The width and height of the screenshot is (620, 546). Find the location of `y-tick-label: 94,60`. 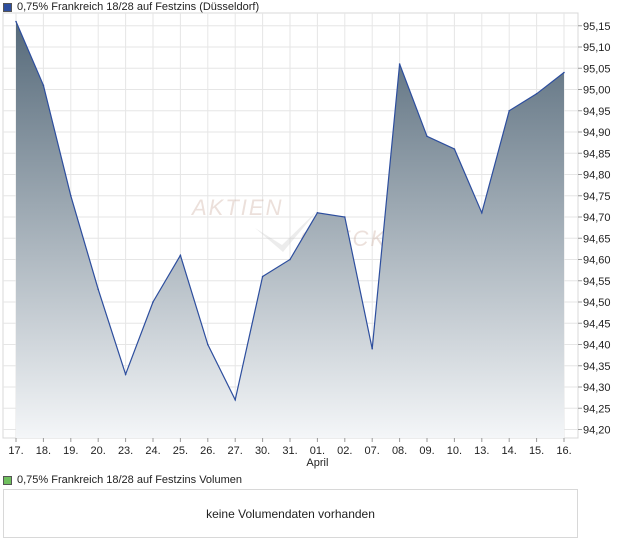

y-tick-label: 94,60 is located at coordinates (597, 261).